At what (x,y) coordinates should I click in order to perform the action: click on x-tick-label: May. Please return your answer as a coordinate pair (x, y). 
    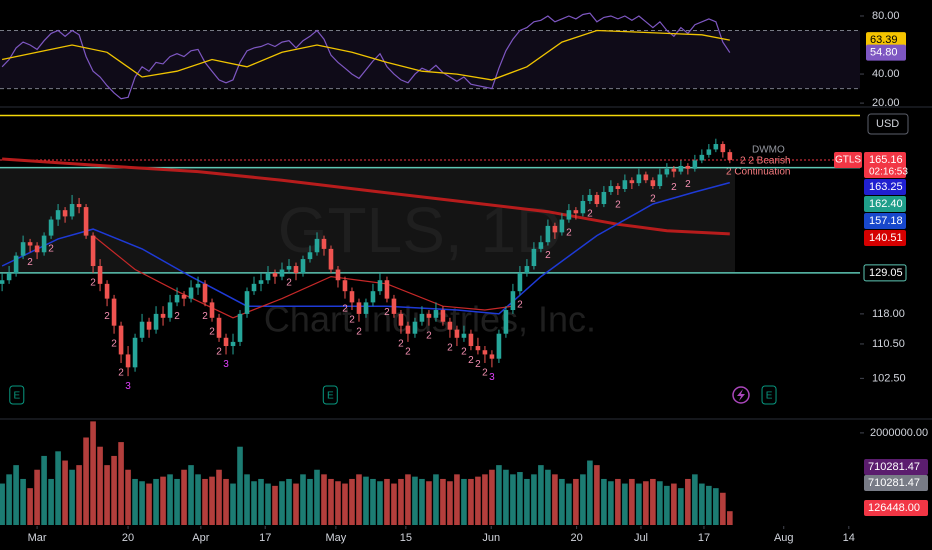
    Looking at the image, I should click on (335, 538).